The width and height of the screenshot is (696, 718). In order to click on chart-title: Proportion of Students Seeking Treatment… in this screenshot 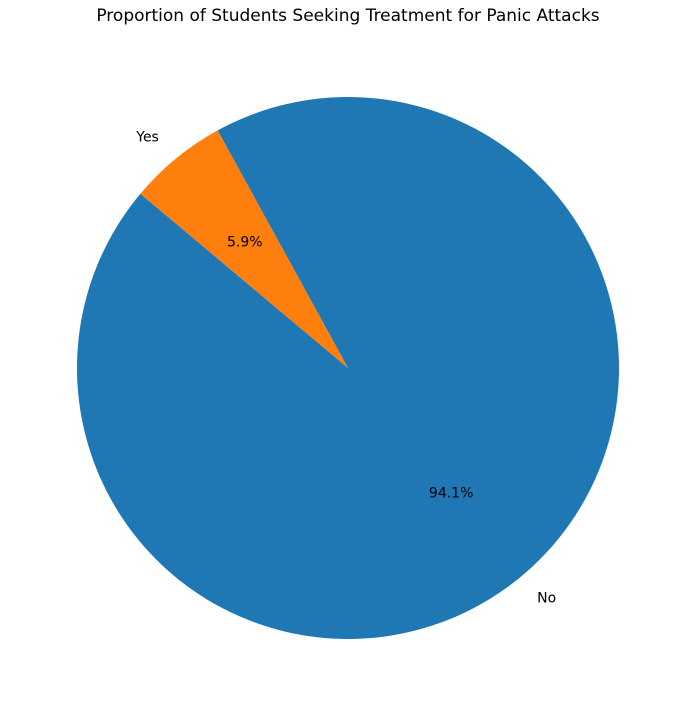, I will do `click(347, 16)`.